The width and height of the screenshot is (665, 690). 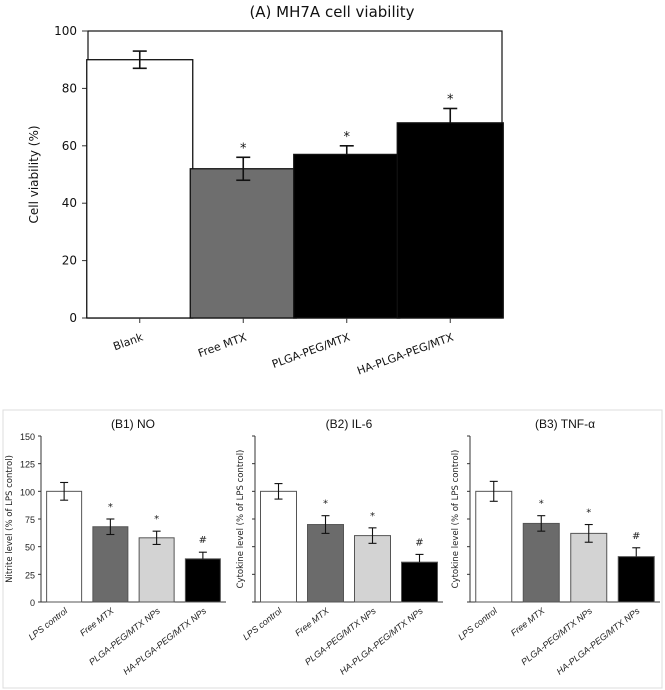 I want to click on x-tick-label: PLGA-PEG/MTX, so click(x=311, y=350).